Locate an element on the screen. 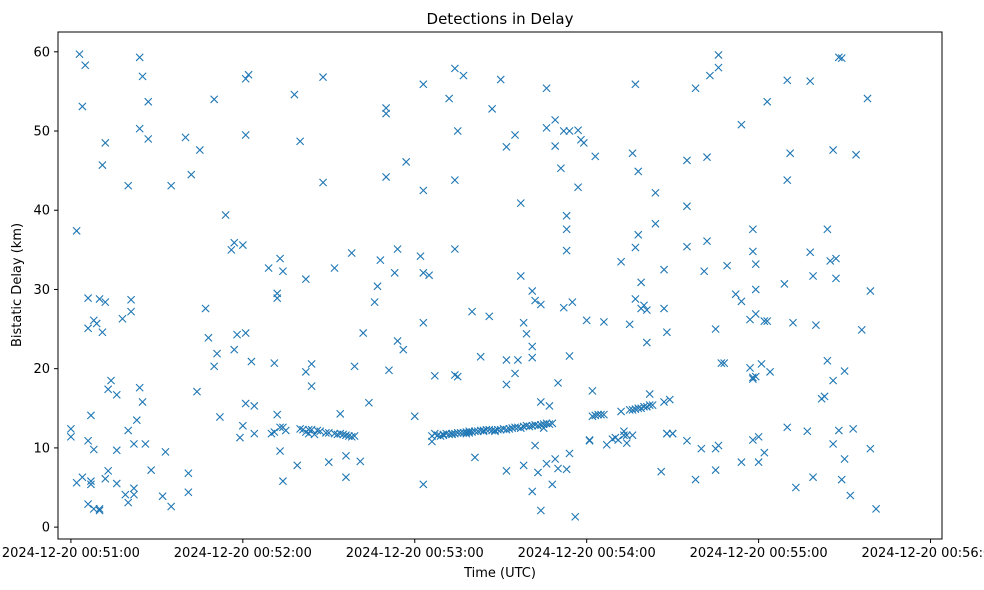 This screenshot has height=590, width=984. y-tick-label: 10 is located at coordinates (41, 448).